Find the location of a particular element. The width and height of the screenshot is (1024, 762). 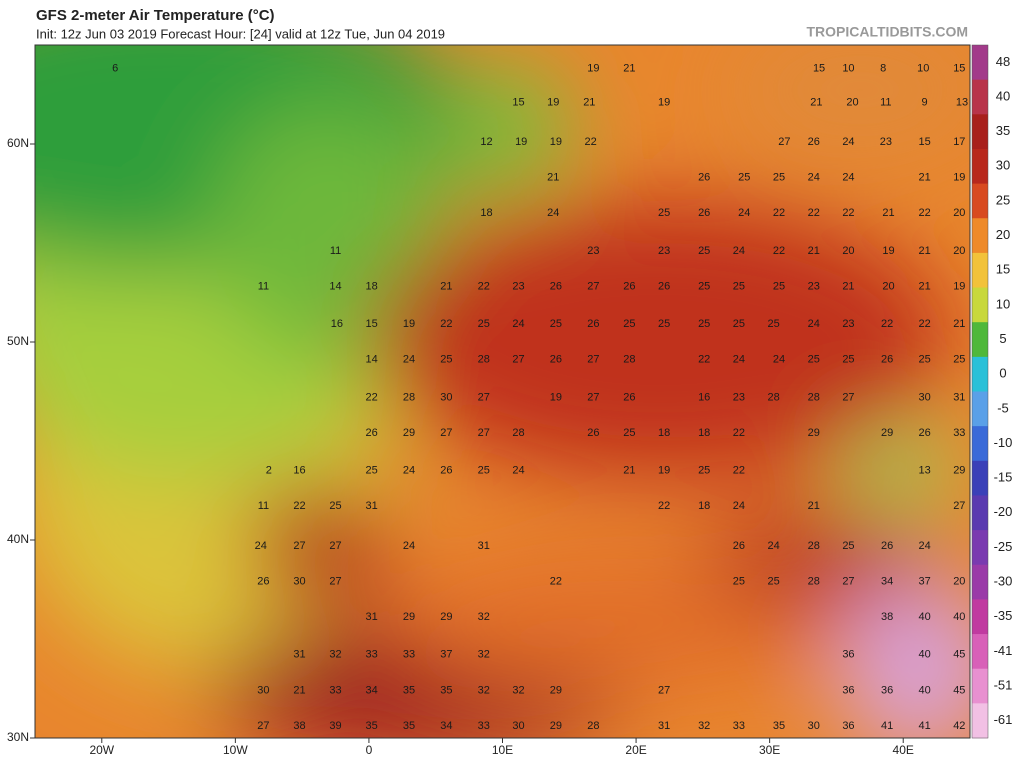

temperature-label: 9 is located at coordinates (925, 102).